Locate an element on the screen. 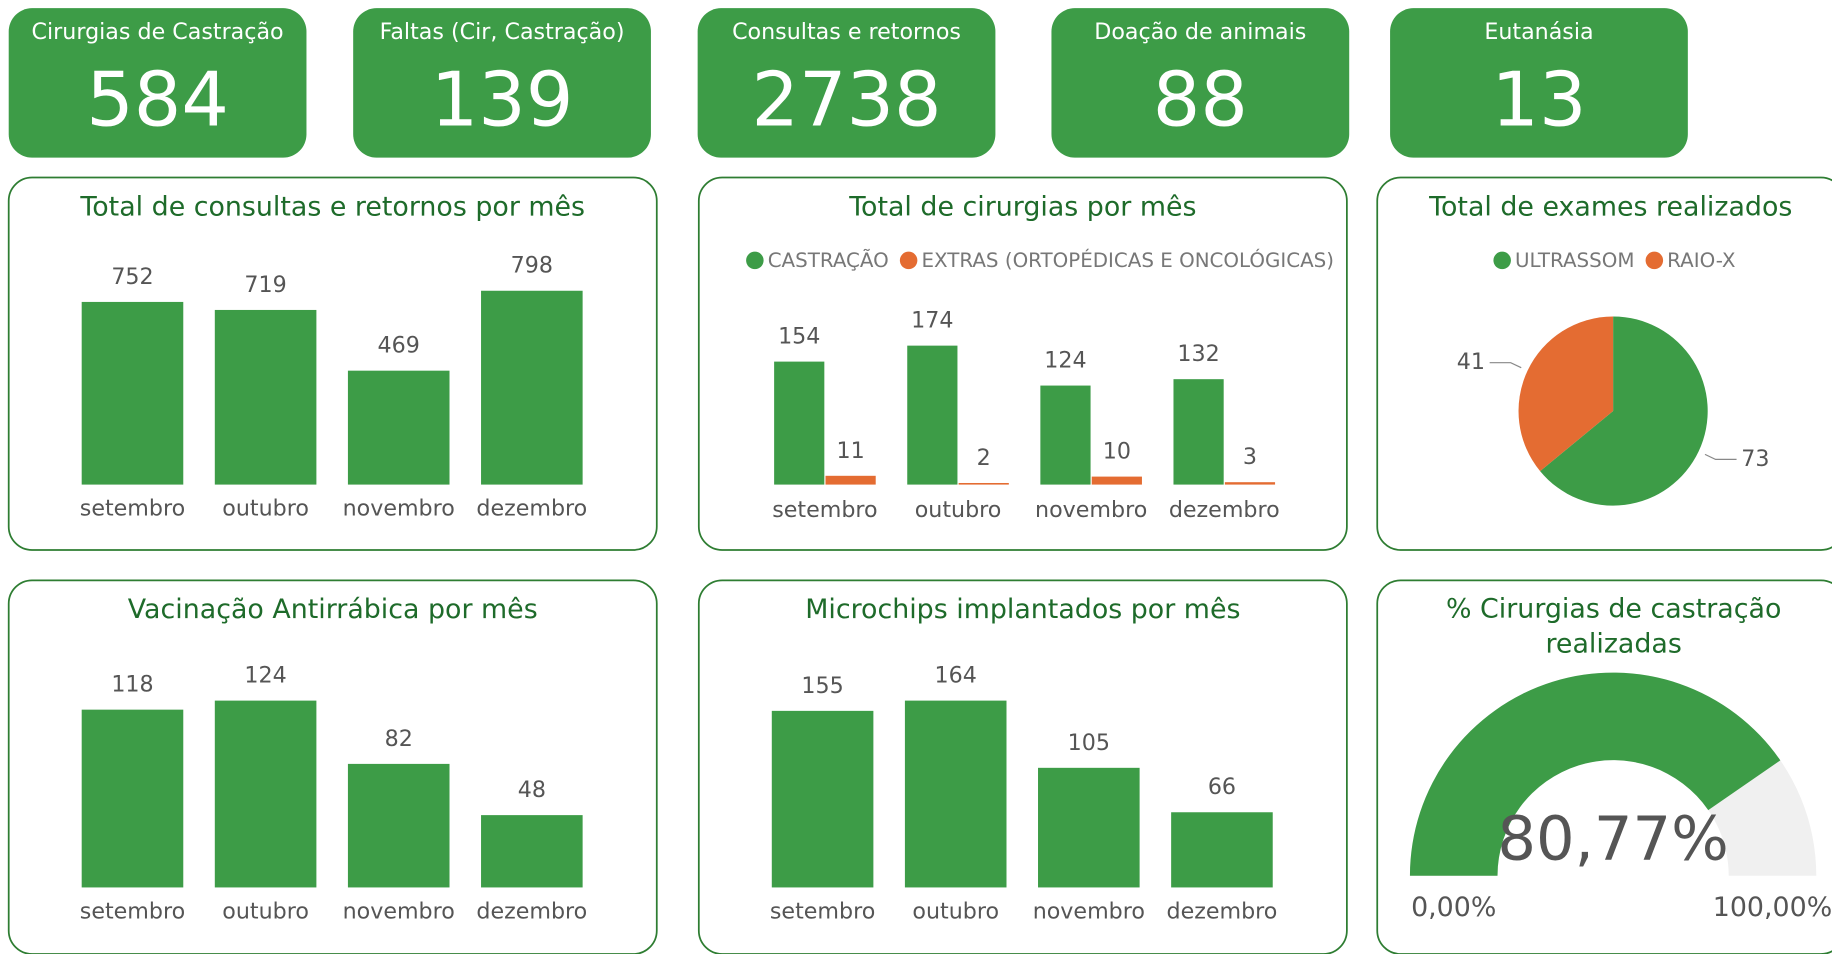  kpi-value: 139 is located at coordinates (502, 100).